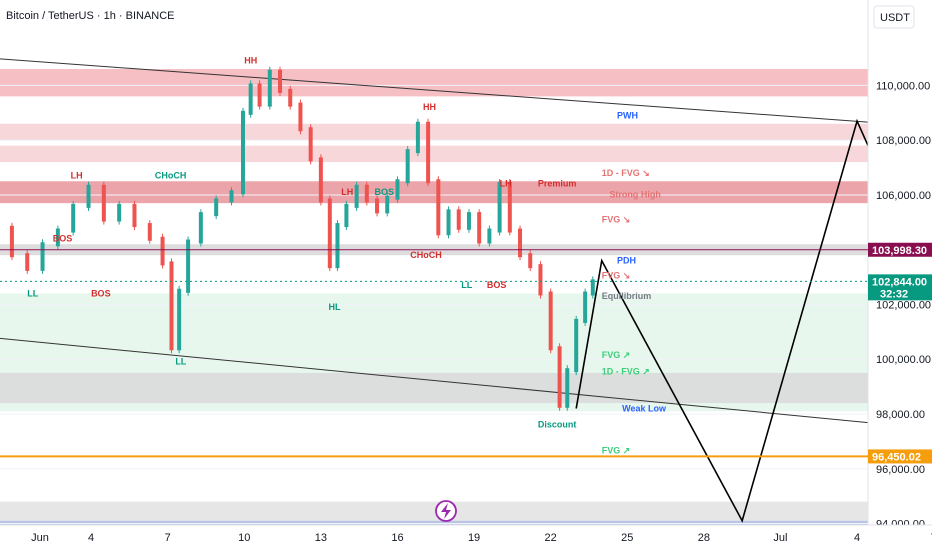 The image size is (932, 550). What do you see at coordinates (900, 456) in the screenshot?
I see `level-tag-level-orange` at bounding box center [900, 456].